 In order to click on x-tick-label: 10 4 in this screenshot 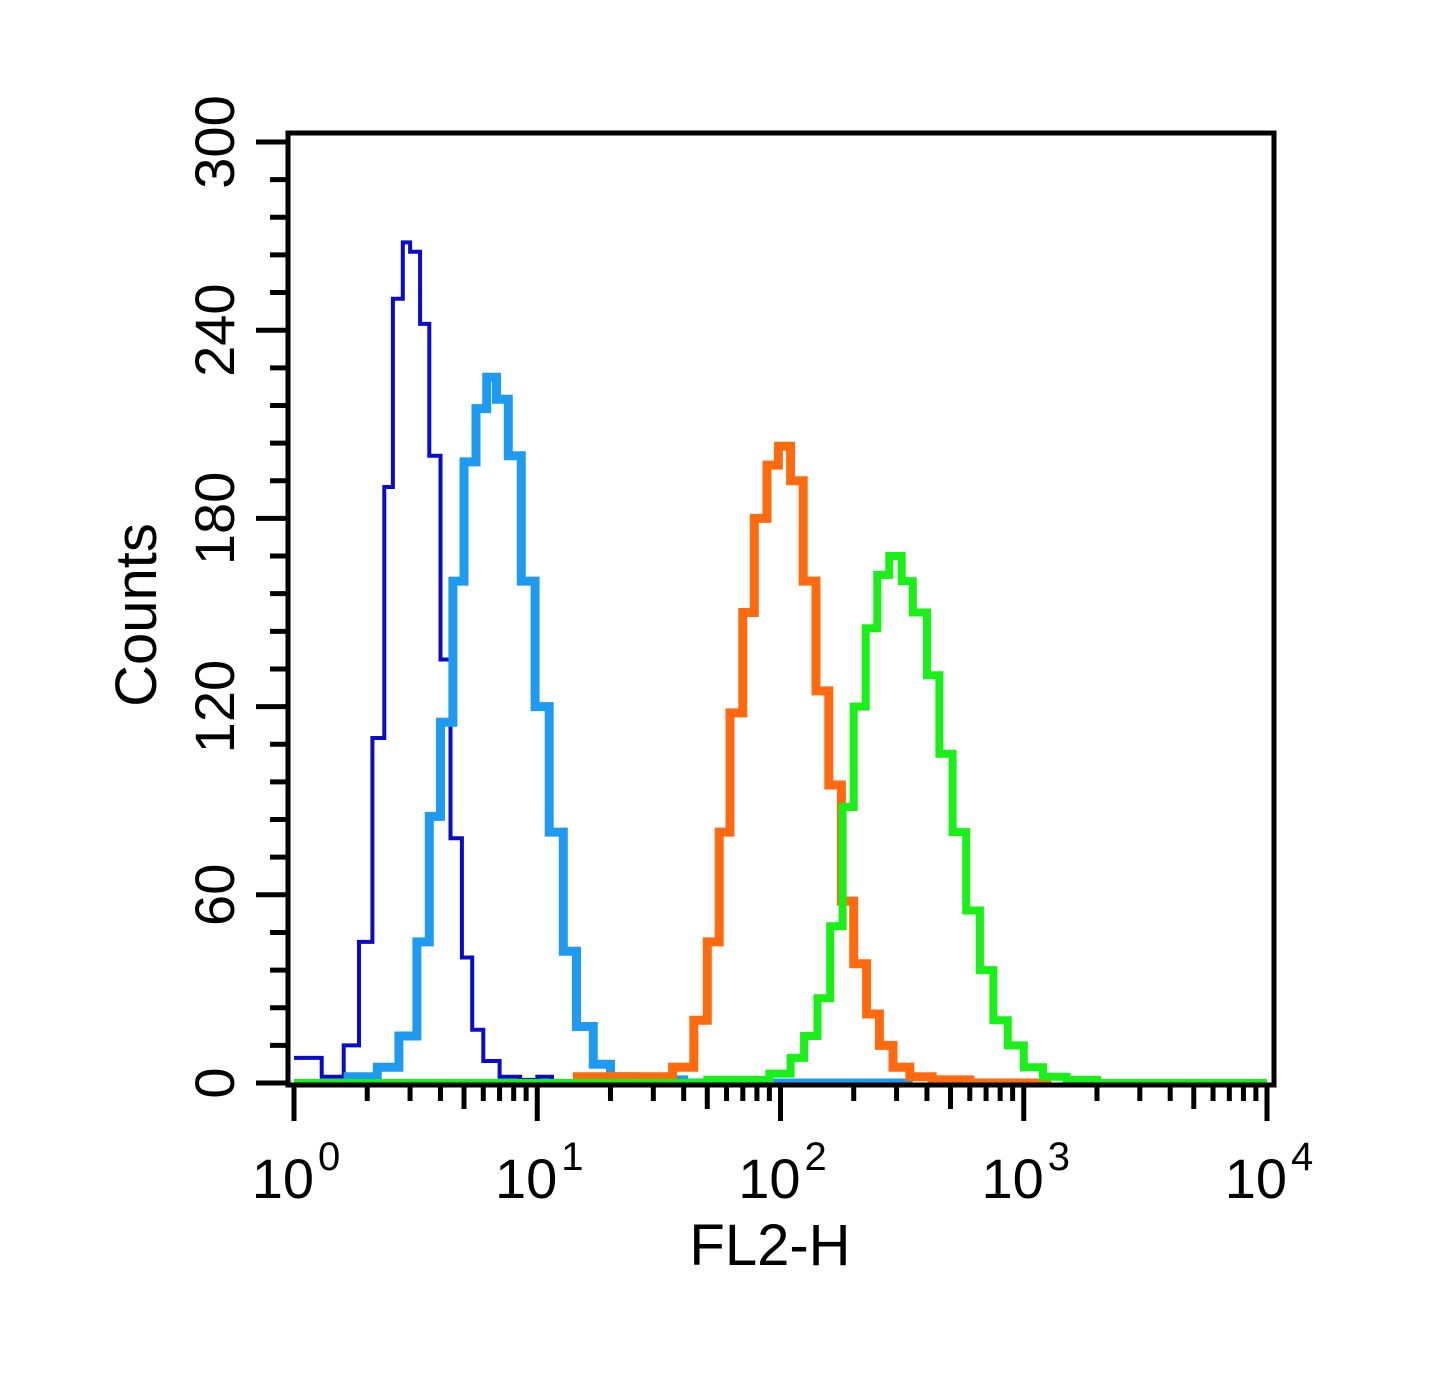, I will do `click(1269, 1172)`.